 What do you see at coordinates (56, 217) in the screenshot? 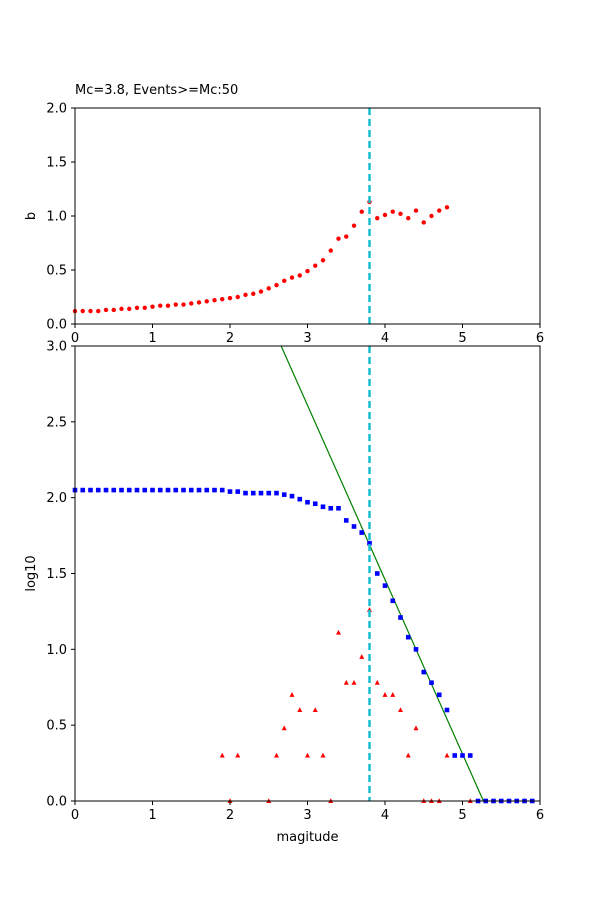
I see `b-y-tick-label: 1.0` at bounding box center [56, 217].